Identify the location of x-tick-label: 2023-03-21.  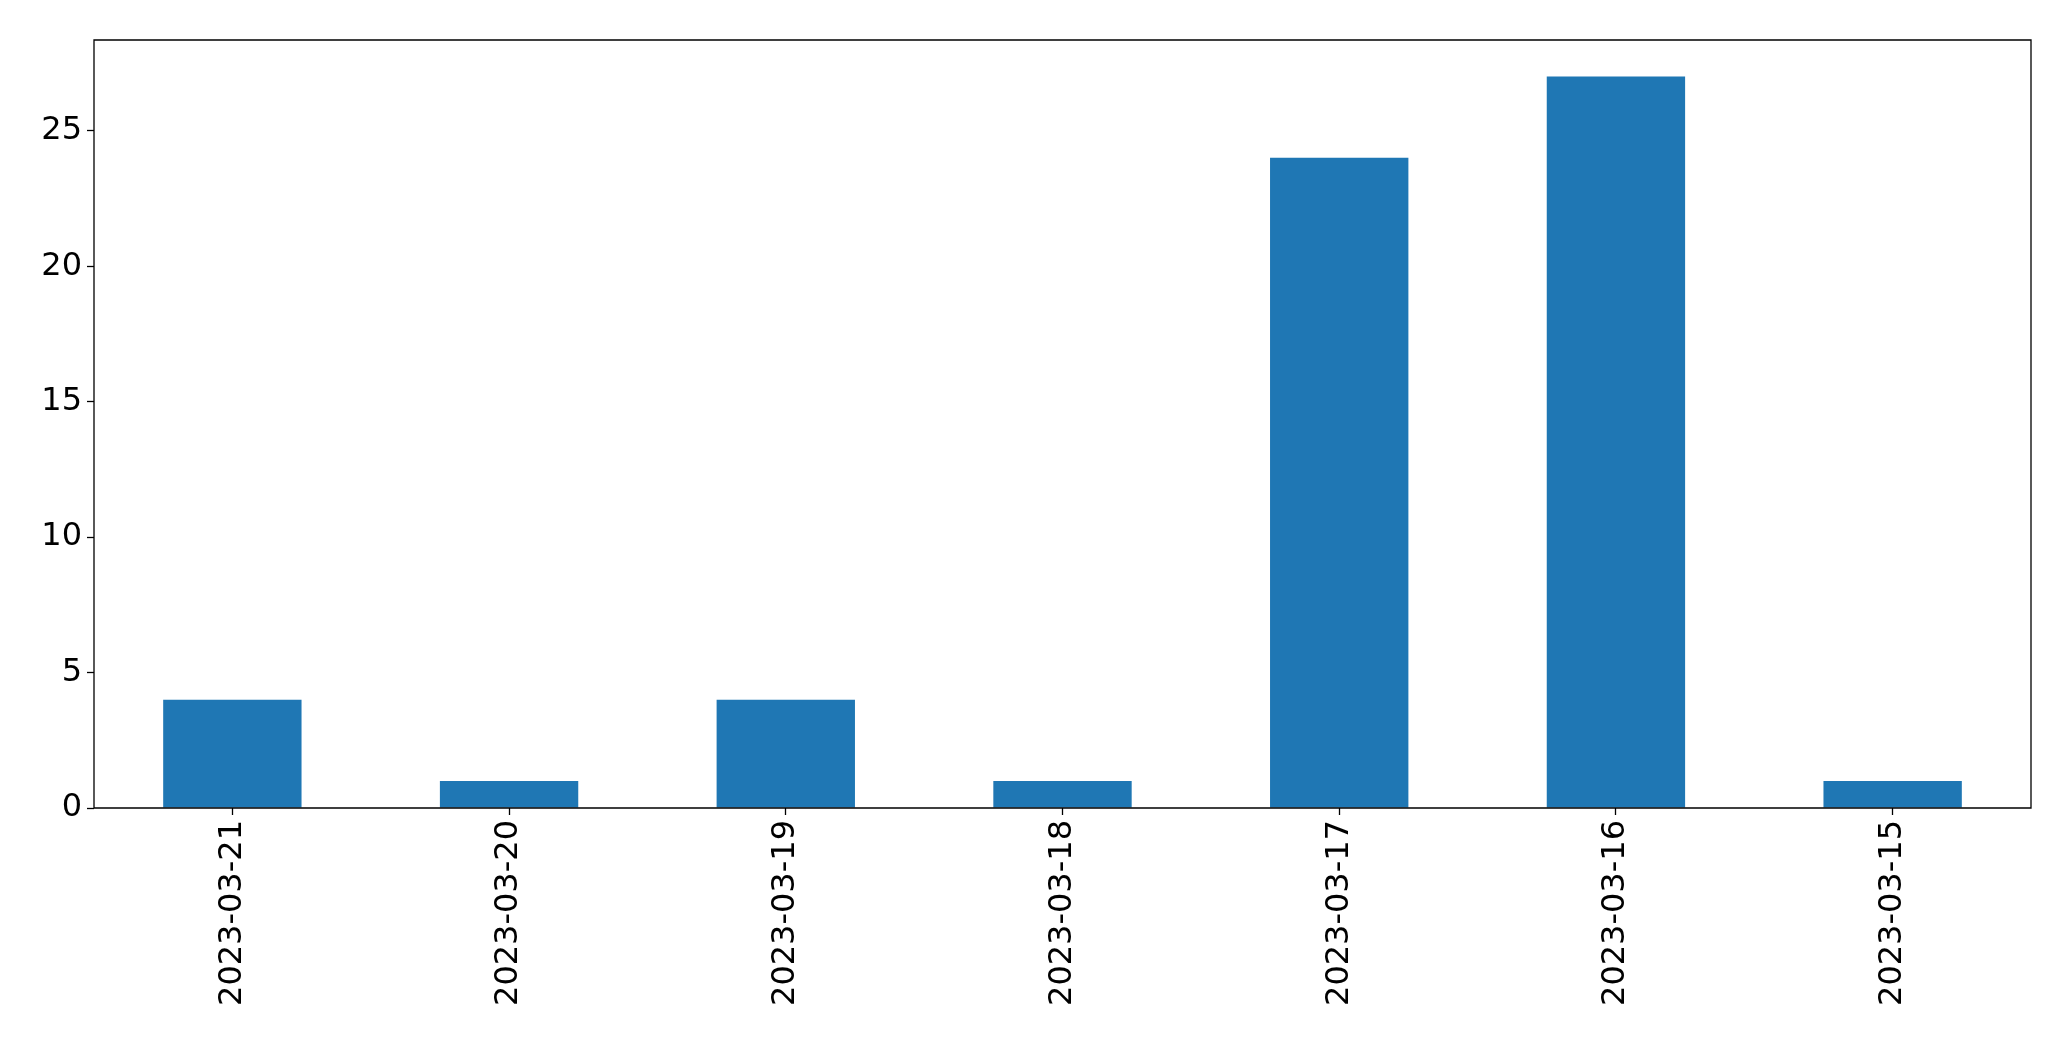
(229, 913).